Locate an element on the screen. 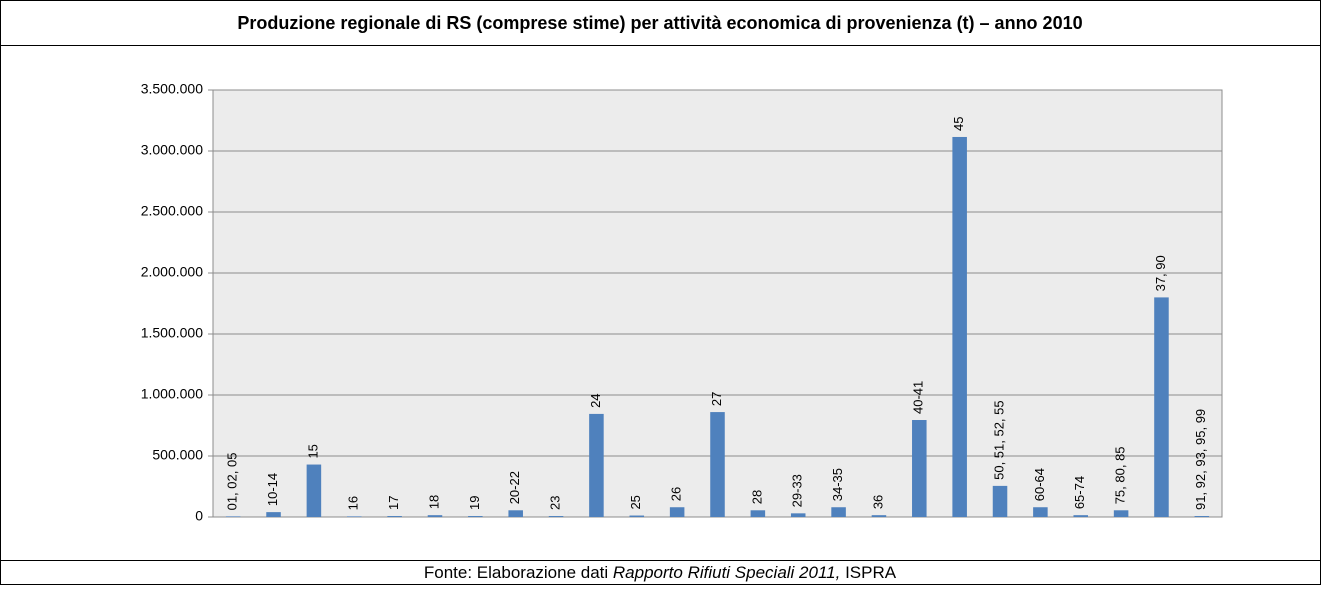 This screenshot has height=590, width=1321. data-label: 36 is located at coordinates (877, 502).